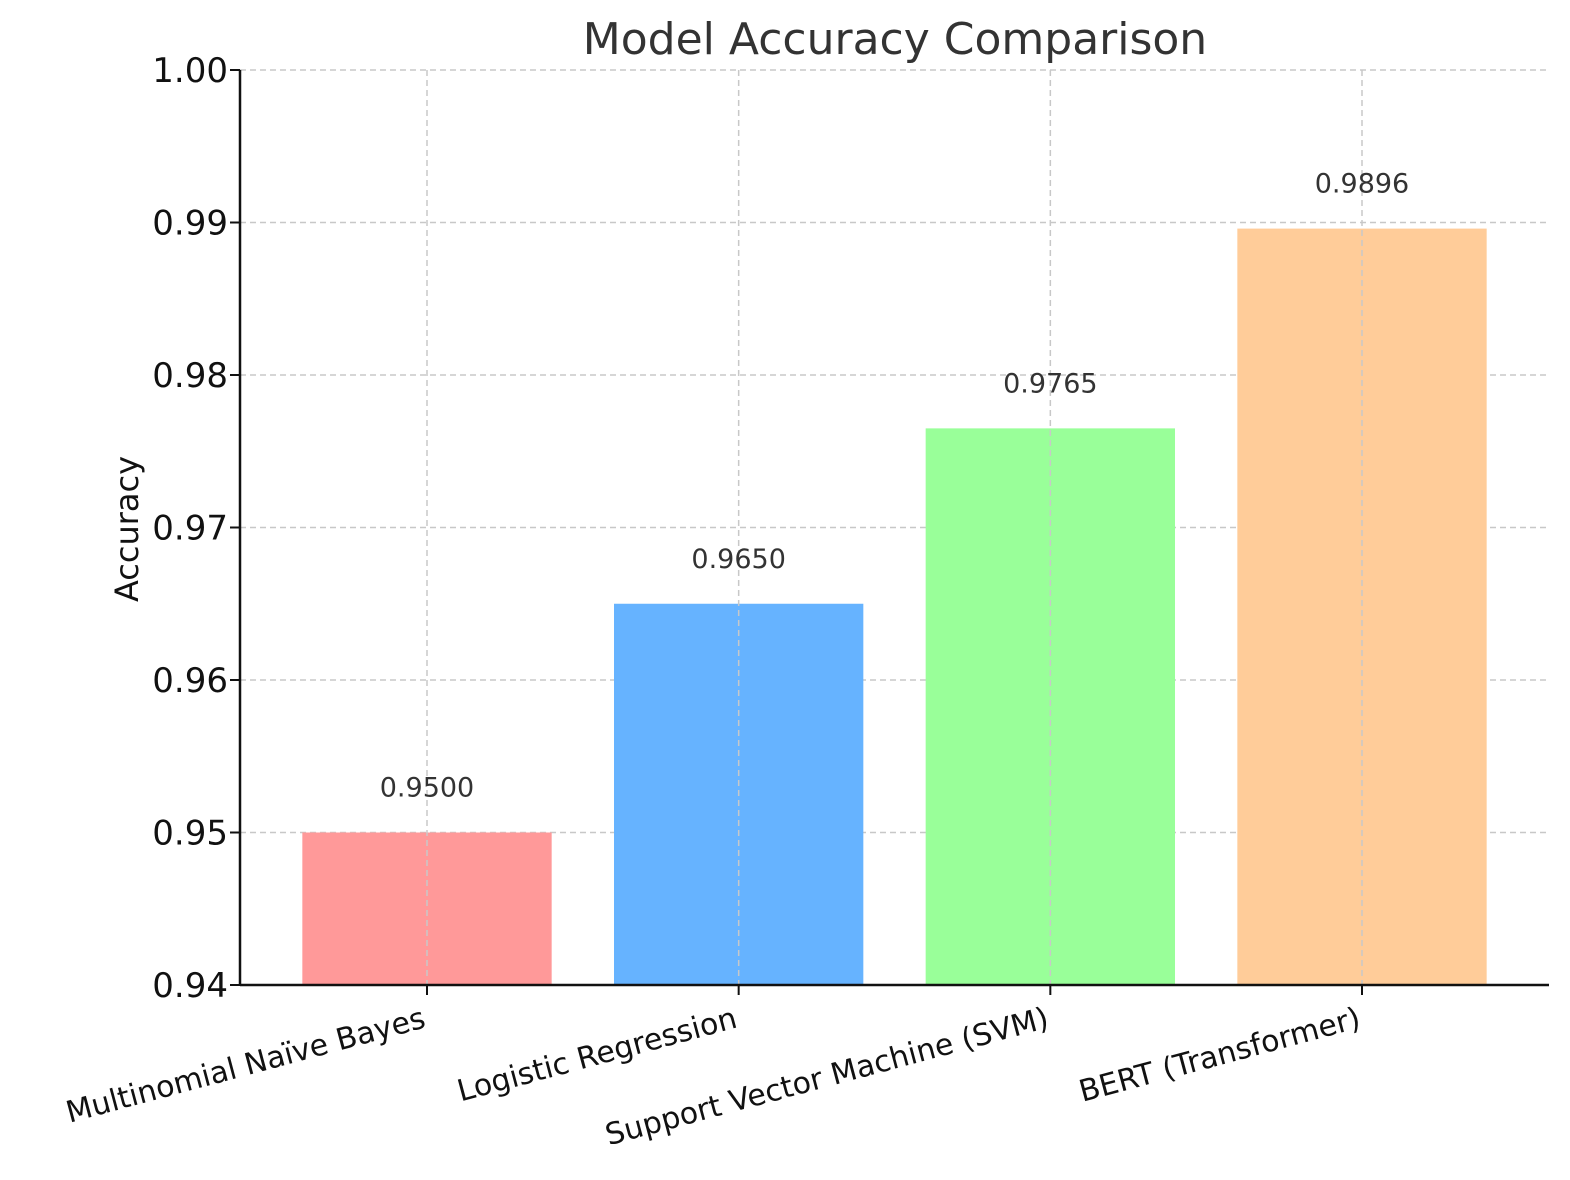 The height and width of the screenshot is (1180, 1570). I want to click on y-tick-label: 0.94, so click(190, 986).